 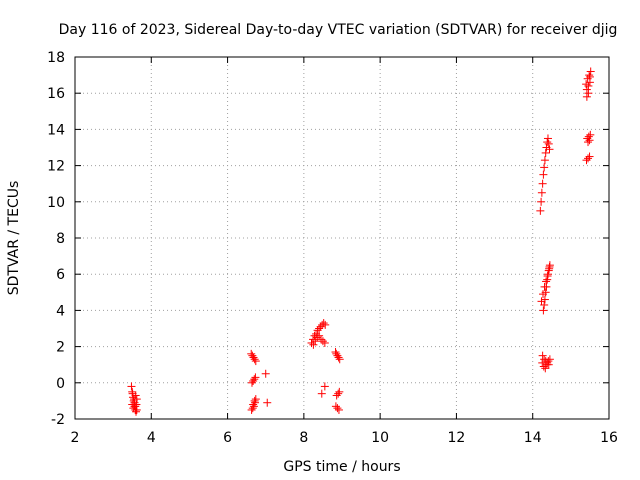 I want to click on y-tick-label: 0, so click(x=60, y=384).